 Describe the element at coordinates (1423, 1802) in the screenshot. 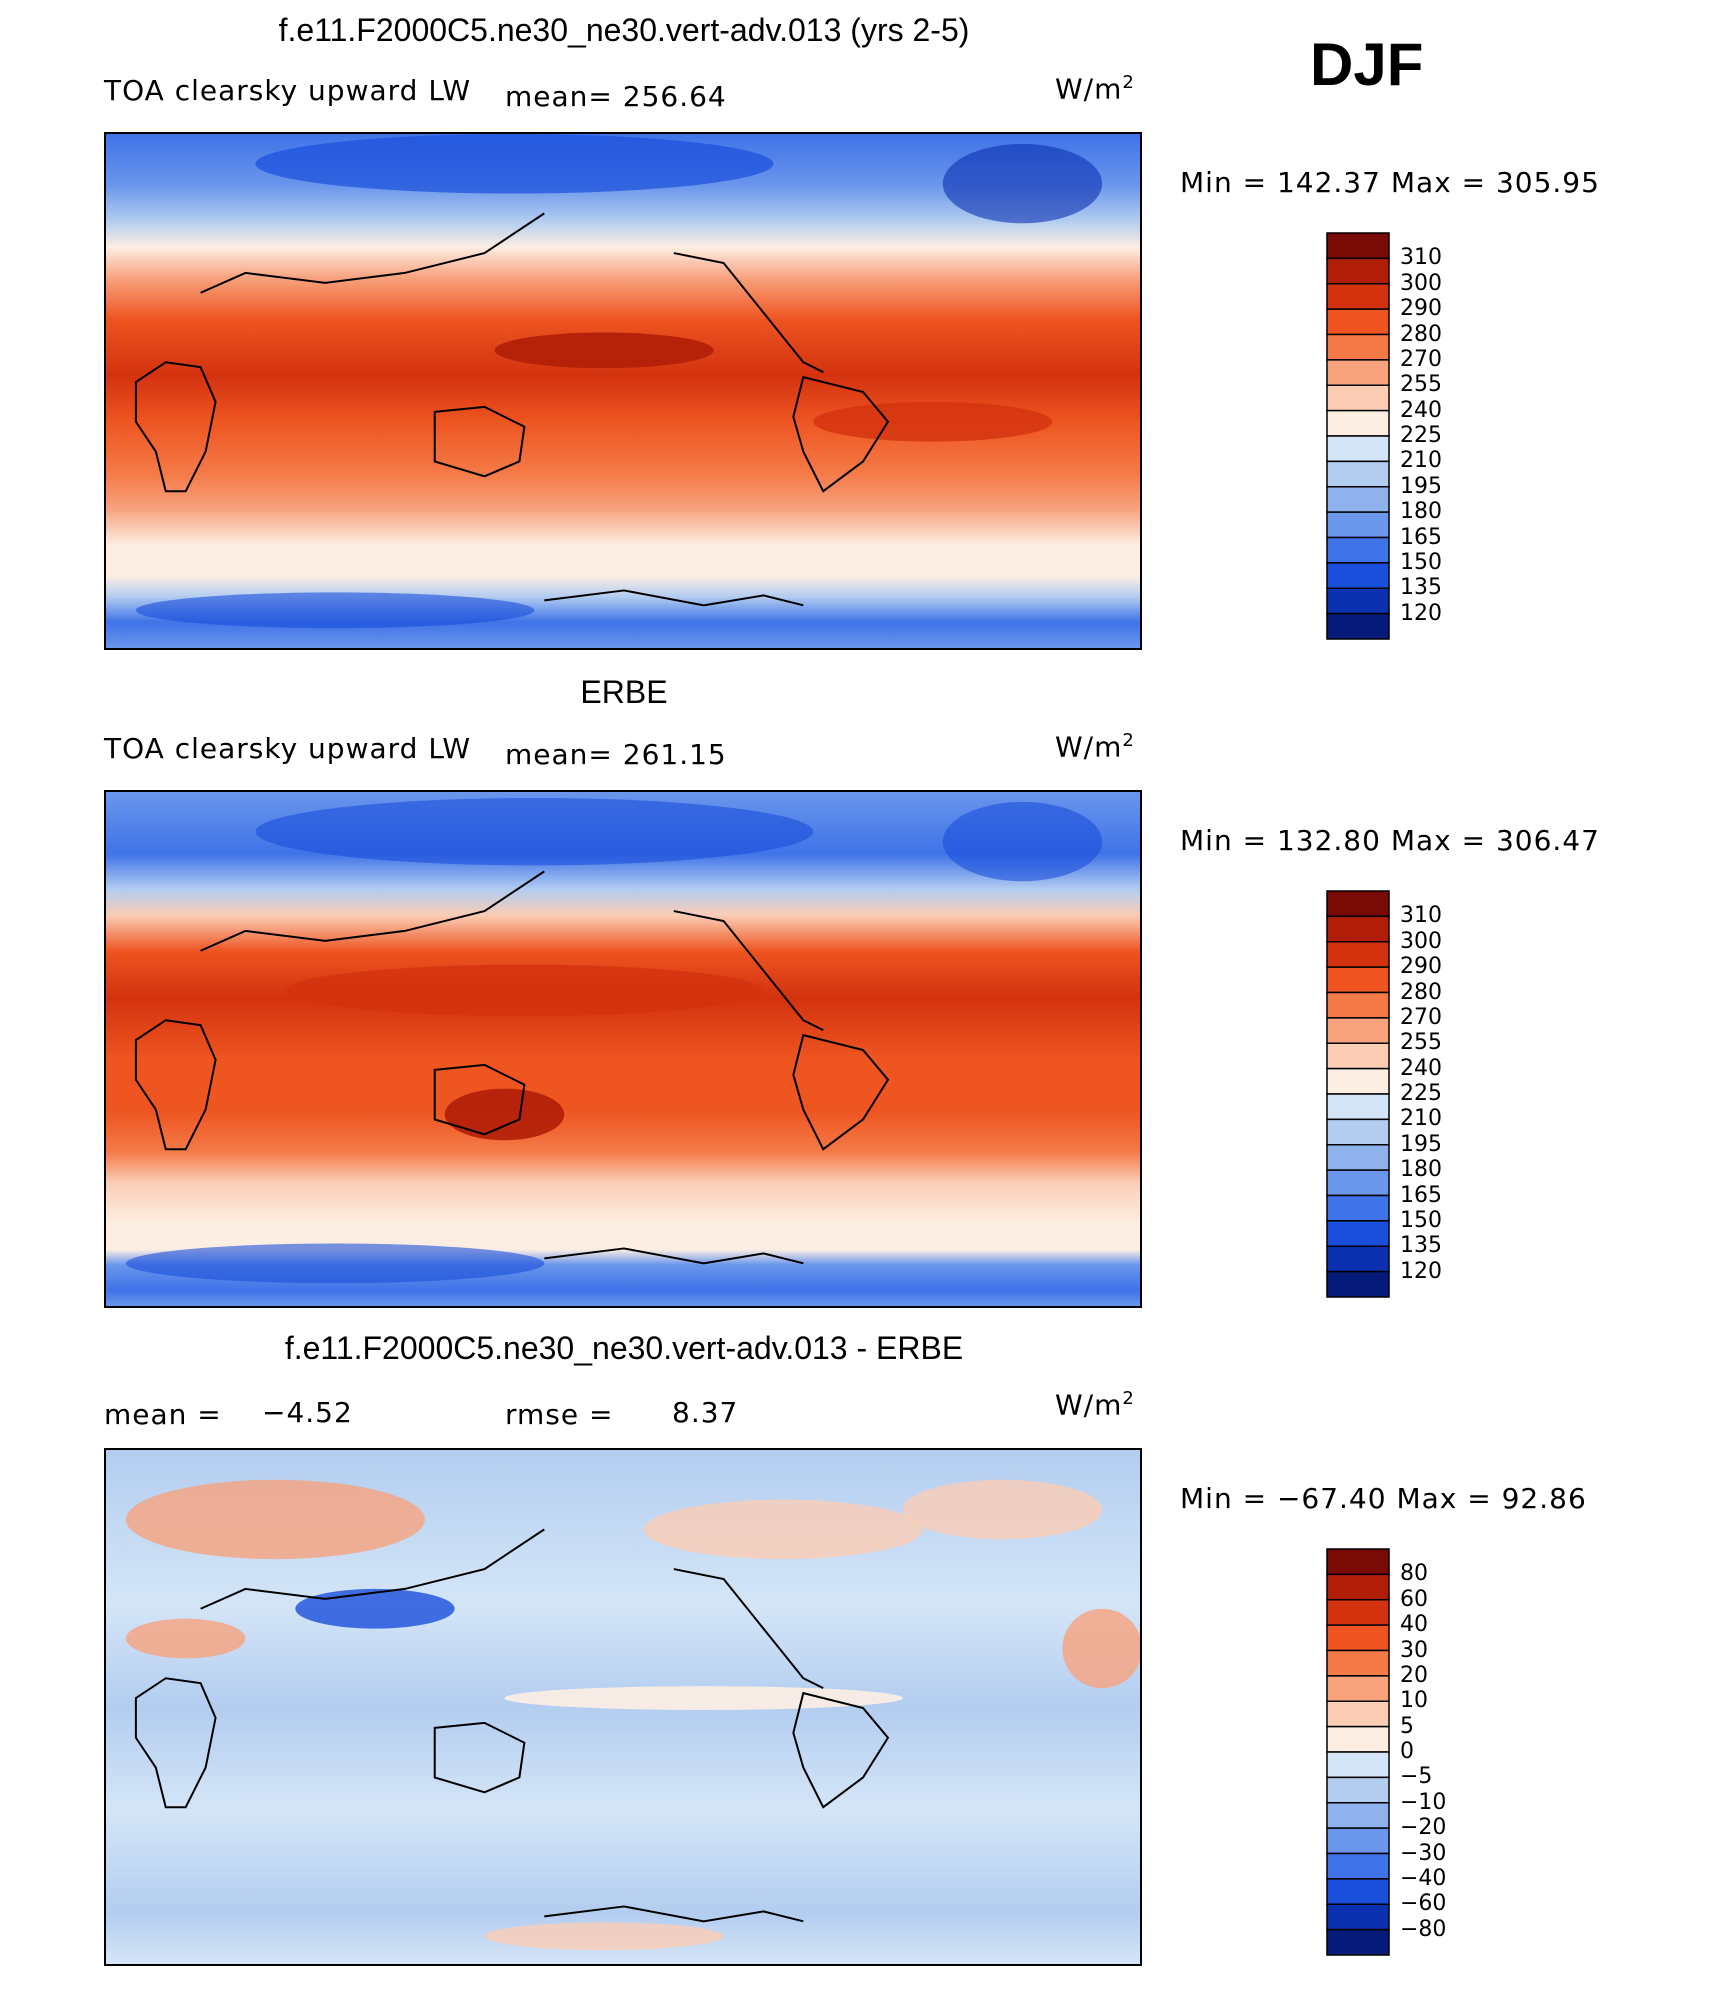

I see `colorbar-tick-label: −10` at that location.